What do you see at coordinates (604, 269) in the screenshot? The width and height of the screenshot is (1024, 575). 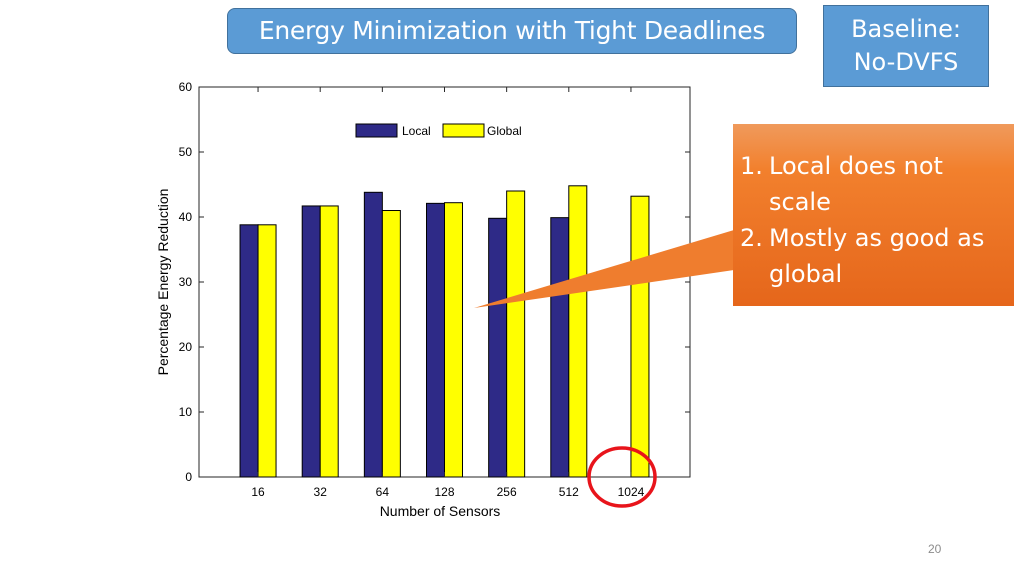 I see `callout-pointer` at bounding box center [604, 269].